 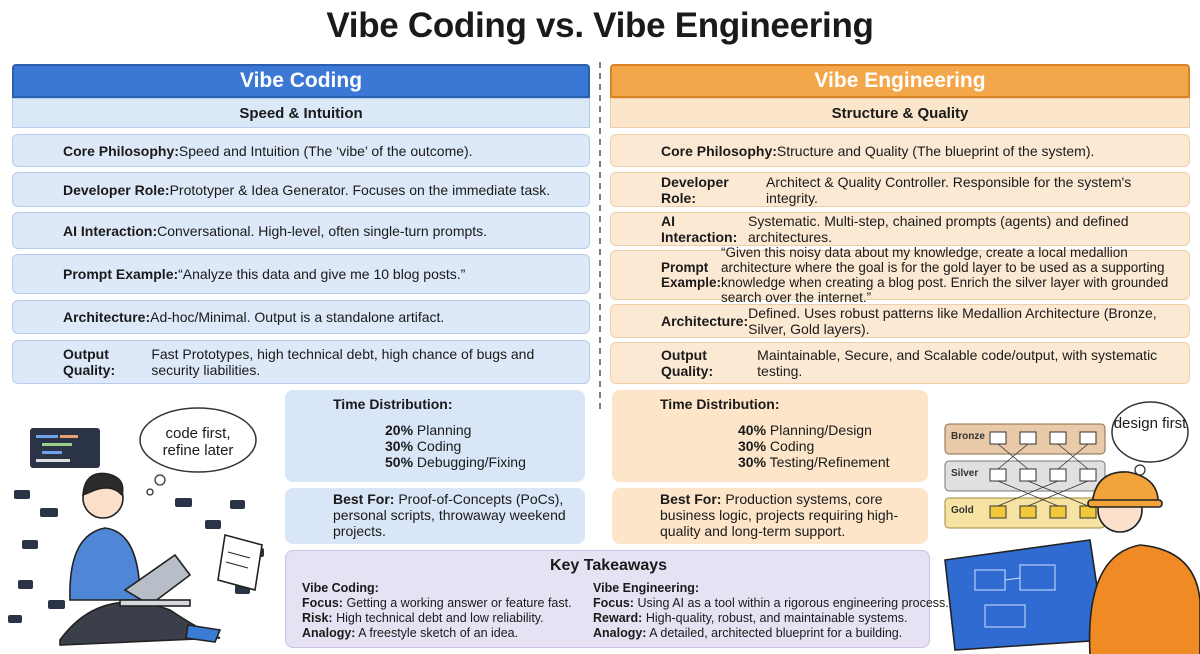 What do you see at coordinates (900, 113) in the screenshot?
I see `panel-subheader: Structure & Quality` at bounding box center [900, 113].